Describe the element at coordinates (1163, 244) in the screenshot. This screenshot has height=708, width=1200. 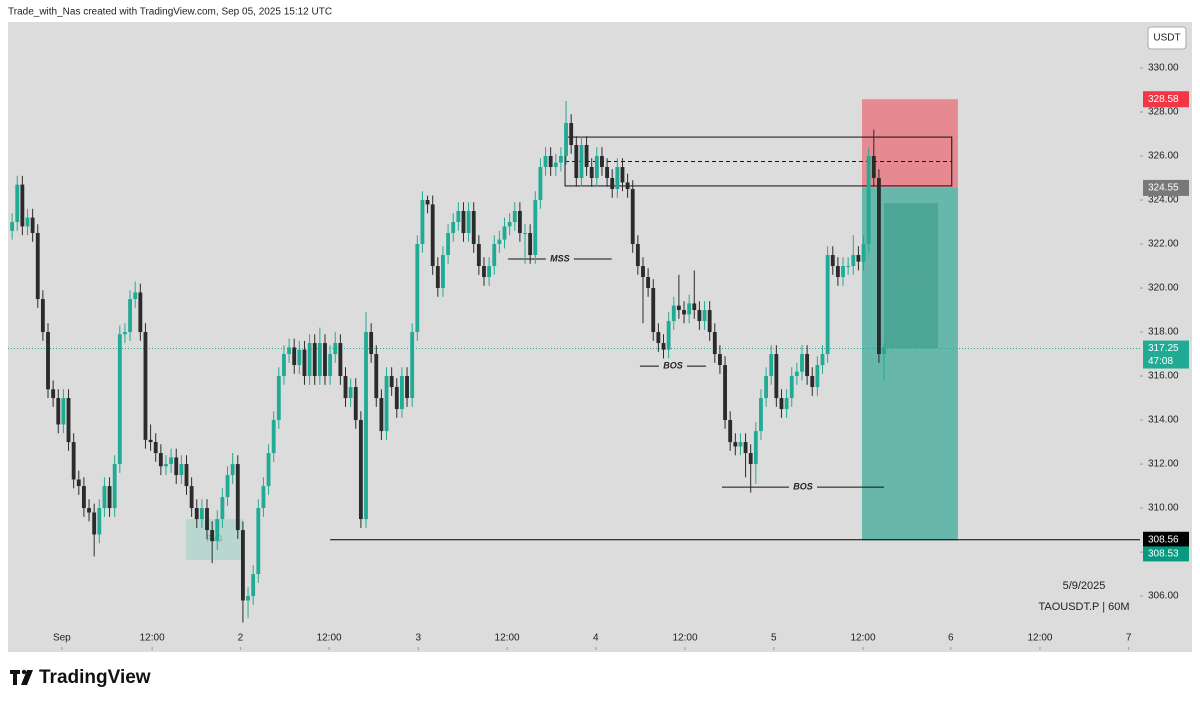
I see `y-tick-label: 322.00` at that location.